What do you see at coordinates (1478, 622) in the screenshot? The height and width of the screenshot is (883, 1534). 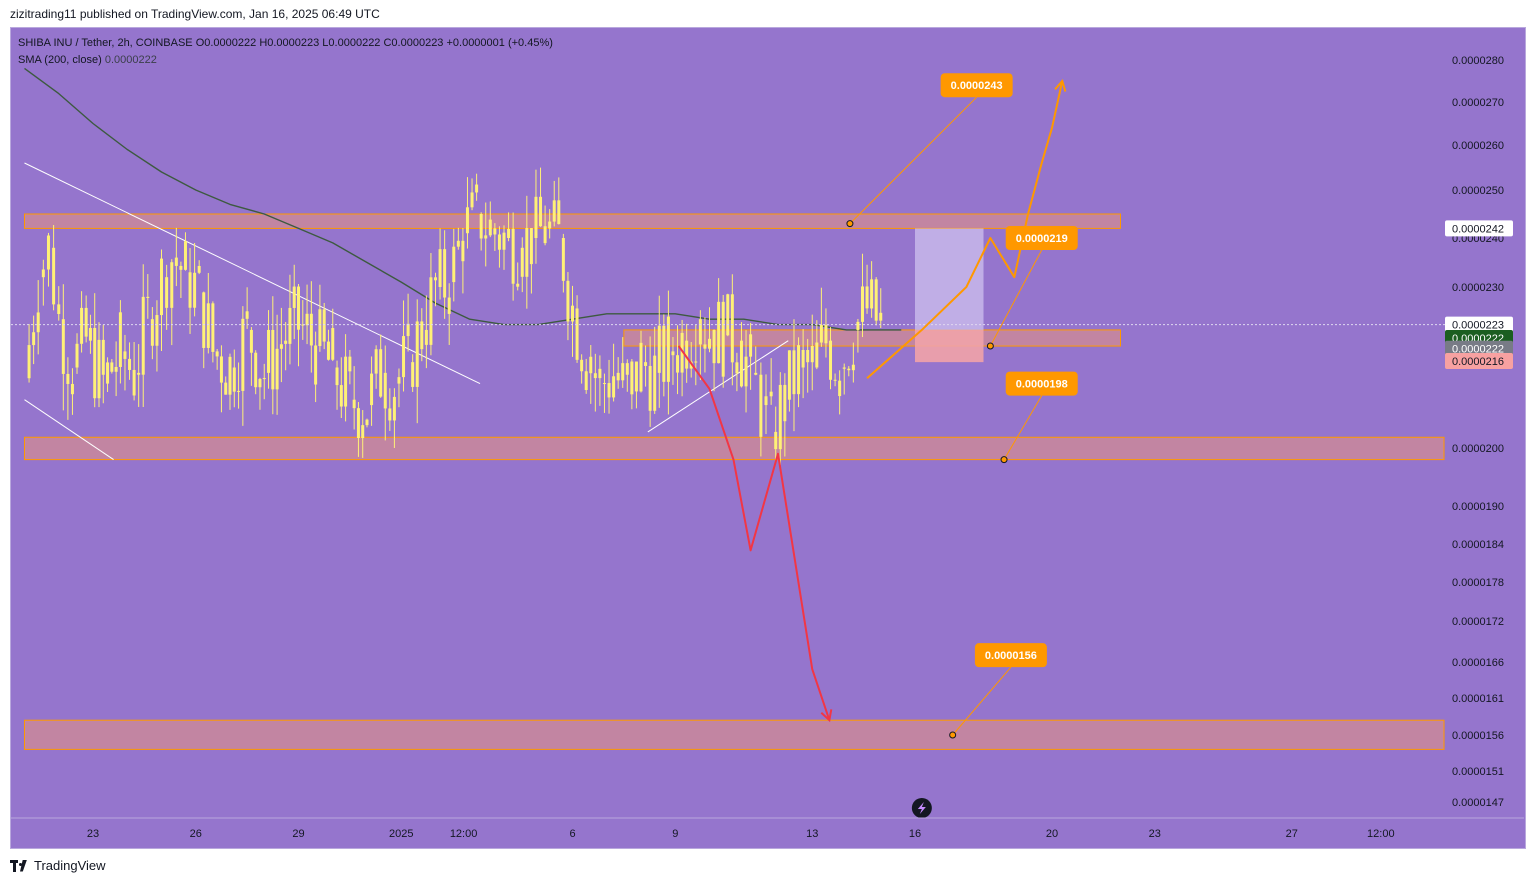 I see `y-tick-10: 0.0000172` at bounding box center [1478, 622].